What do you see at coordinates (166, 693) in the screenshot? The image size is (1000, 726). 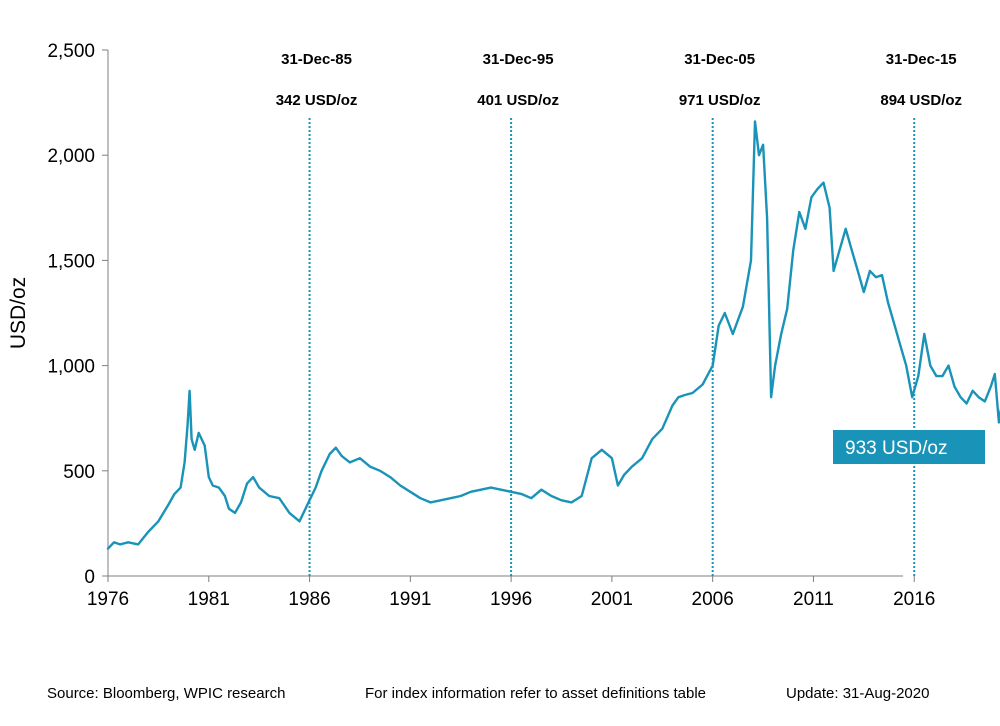 I see `source-note: Source: Bloomberg, WPIC research` at bounding box center [166, 693].